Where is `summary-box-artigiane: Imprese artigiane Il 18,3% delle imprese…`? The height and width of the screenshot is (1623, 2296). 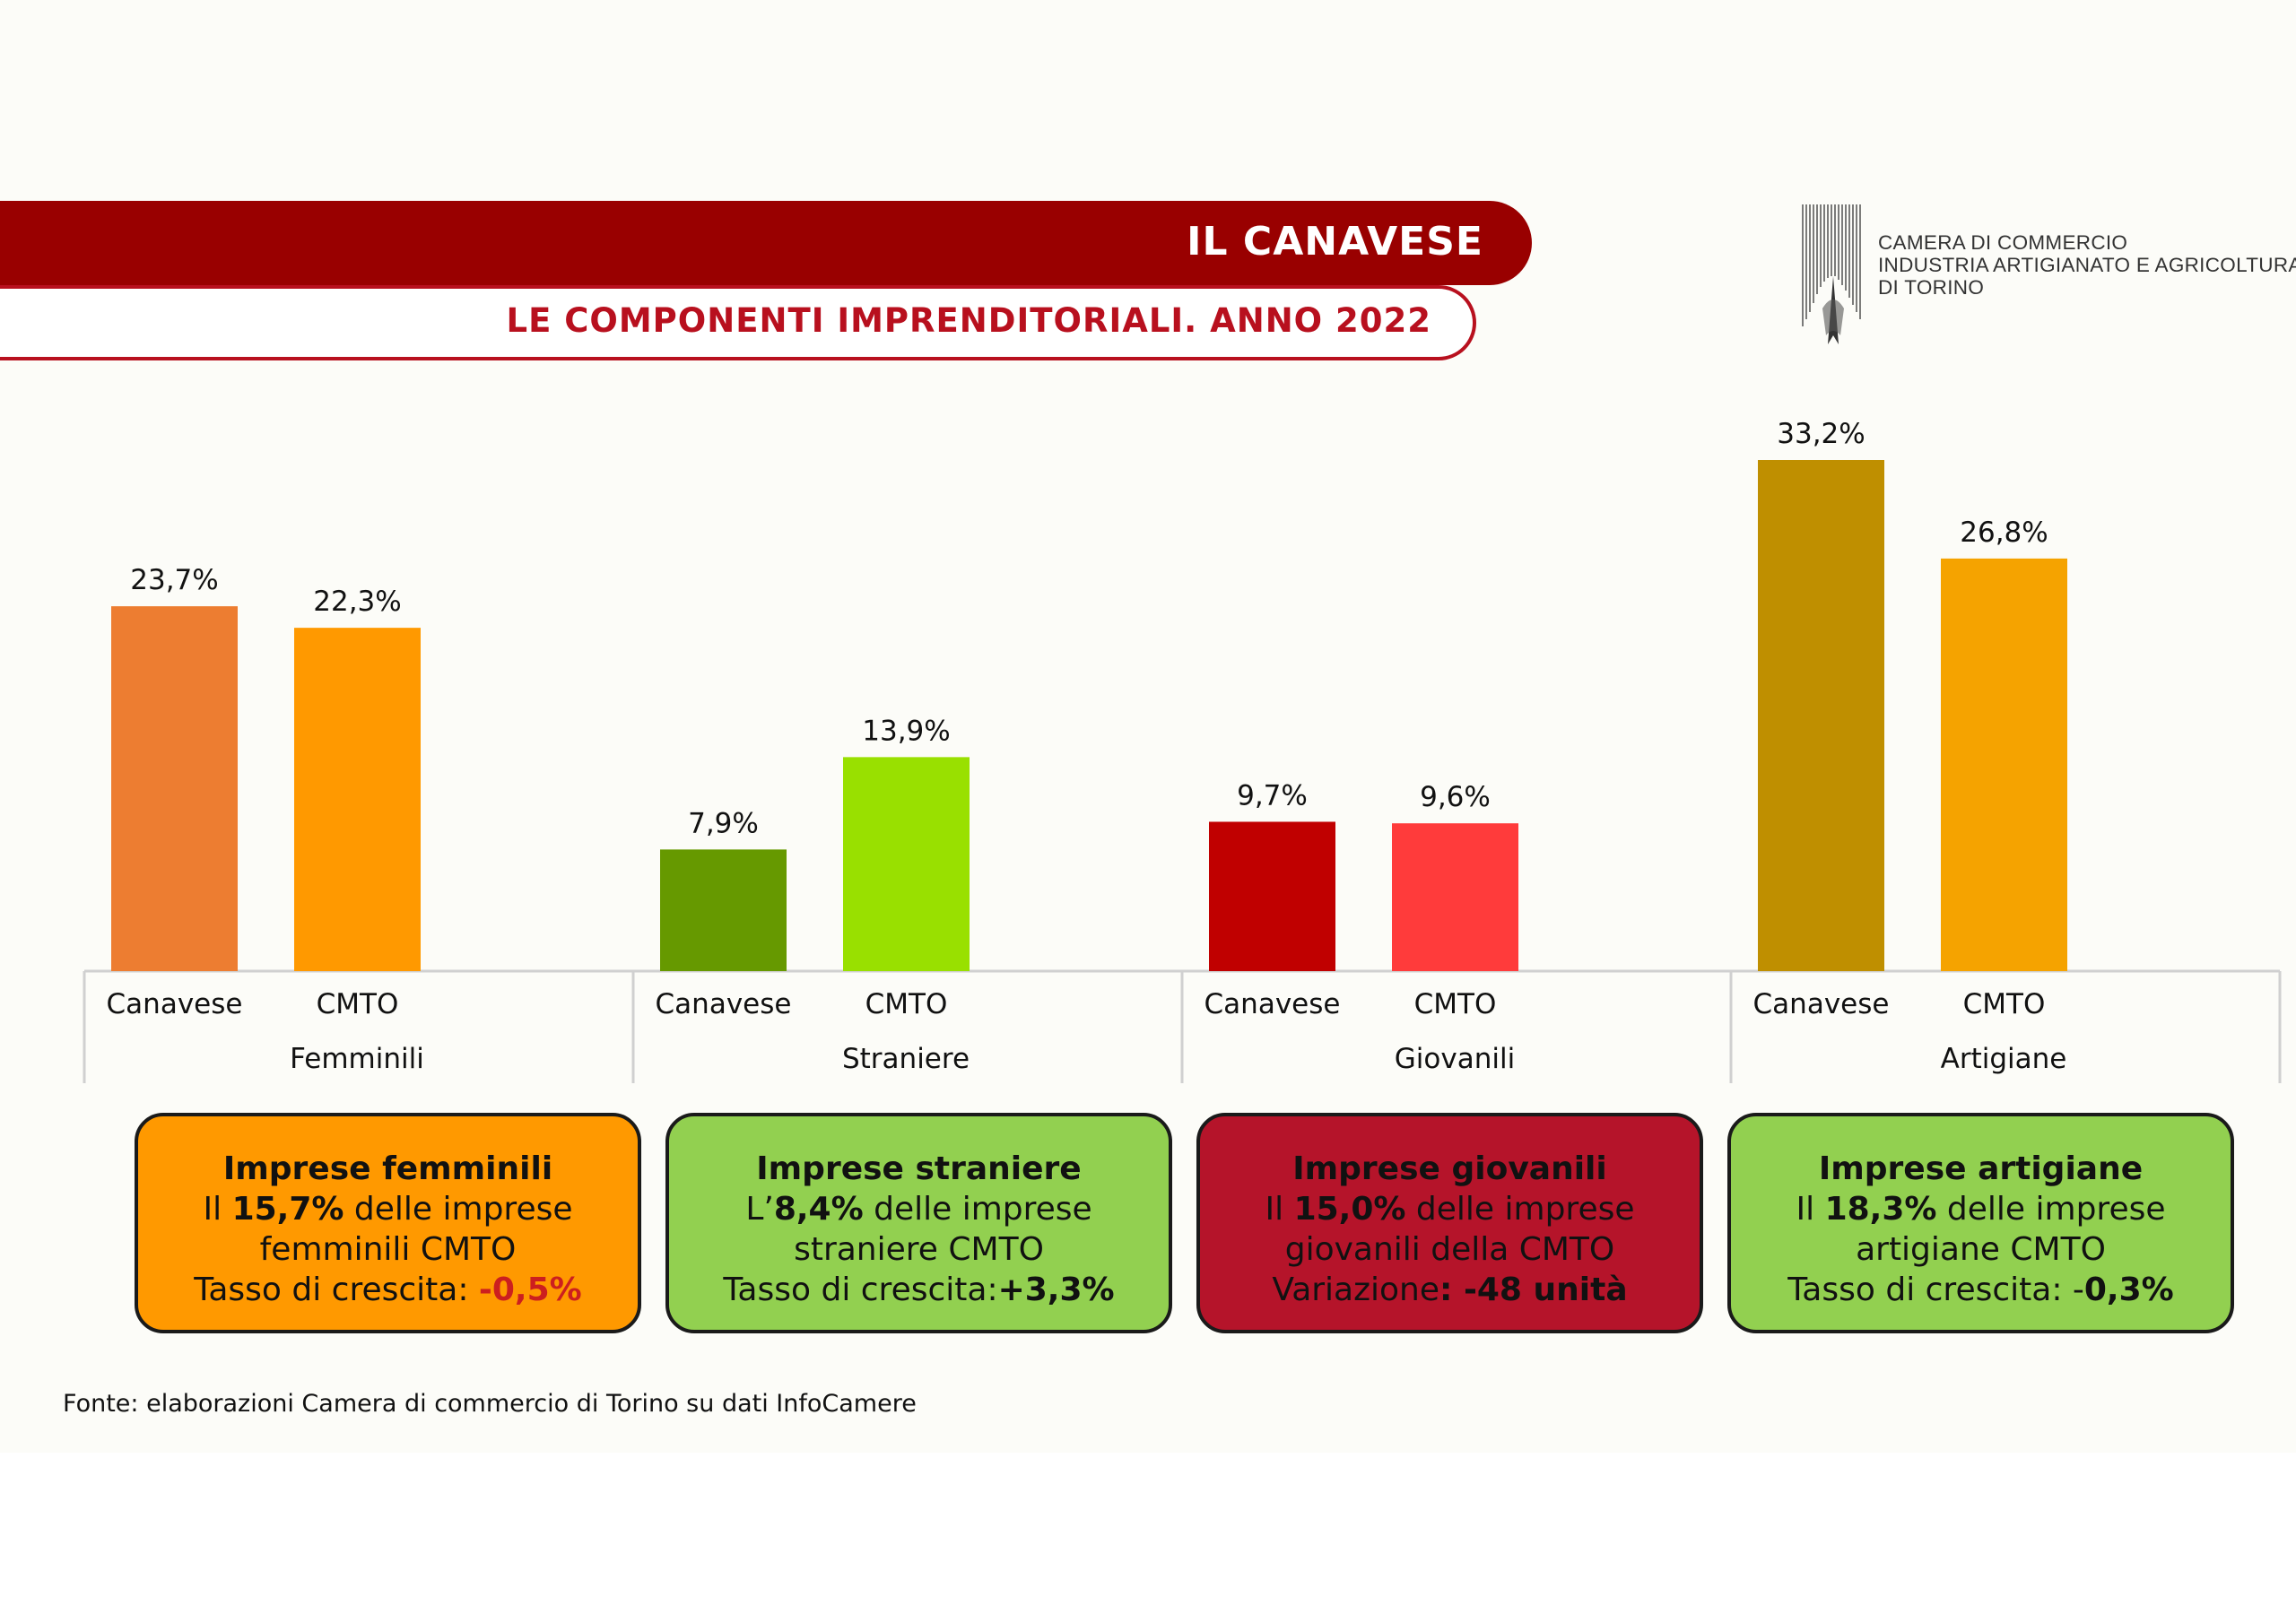 summary-box-artigiane: Imprese artigiane Il 18,3% delle imprese… is located at coordinates (1980, 1223).